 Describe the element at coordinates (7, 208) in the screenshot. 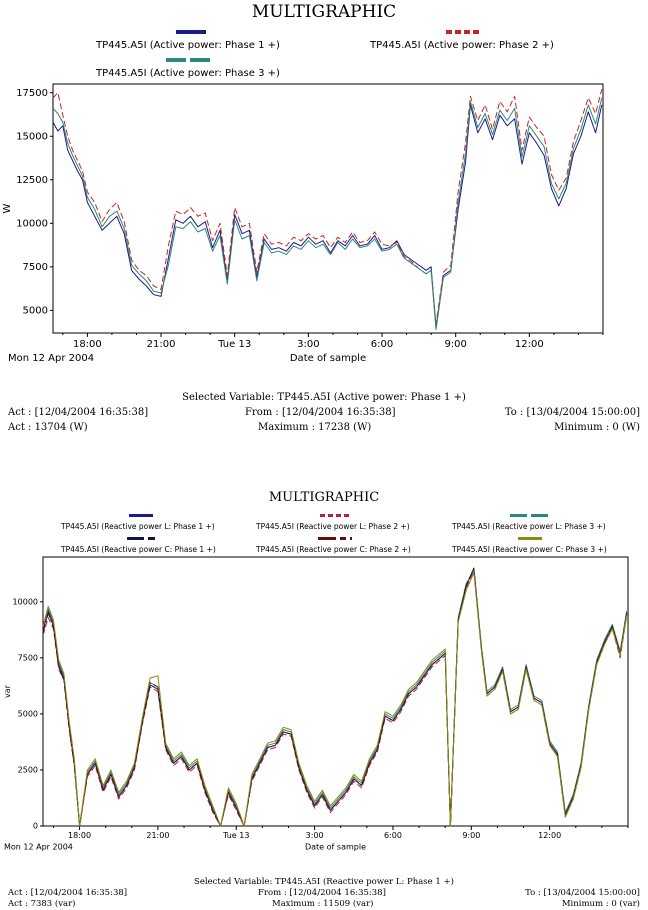

I see `y-axis-label: W` at that location.